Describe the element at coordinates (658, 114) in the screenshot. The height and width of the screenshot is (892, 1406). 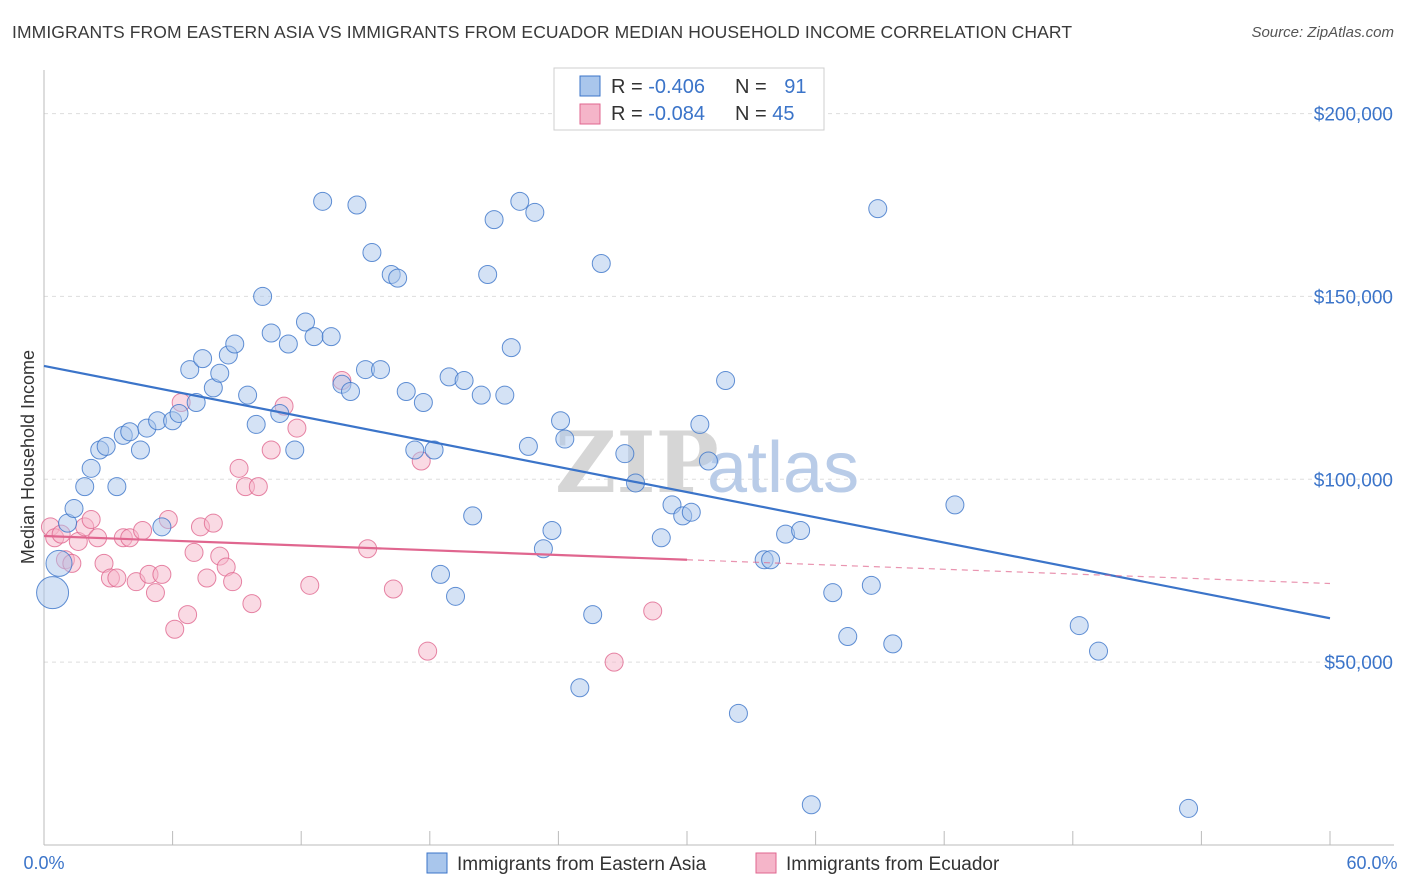
I see `legend-row2: R = -0.084` at that location.